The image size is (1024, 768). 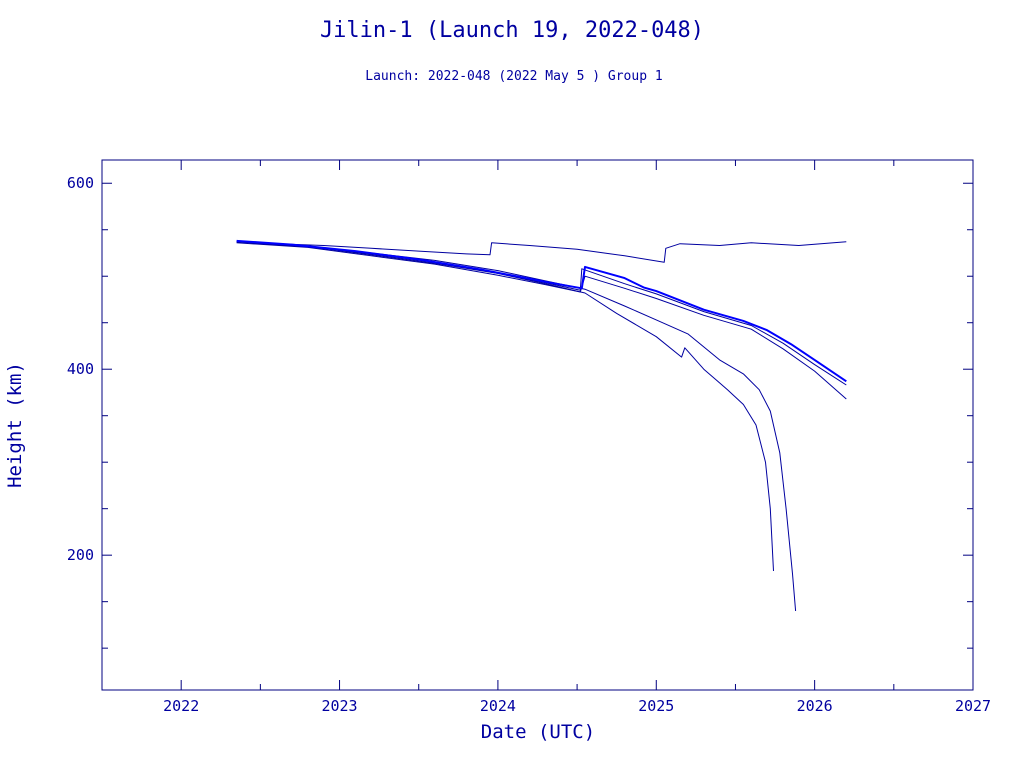 I want to click on x-tick-label: 2023, so click(x=339, y=706).